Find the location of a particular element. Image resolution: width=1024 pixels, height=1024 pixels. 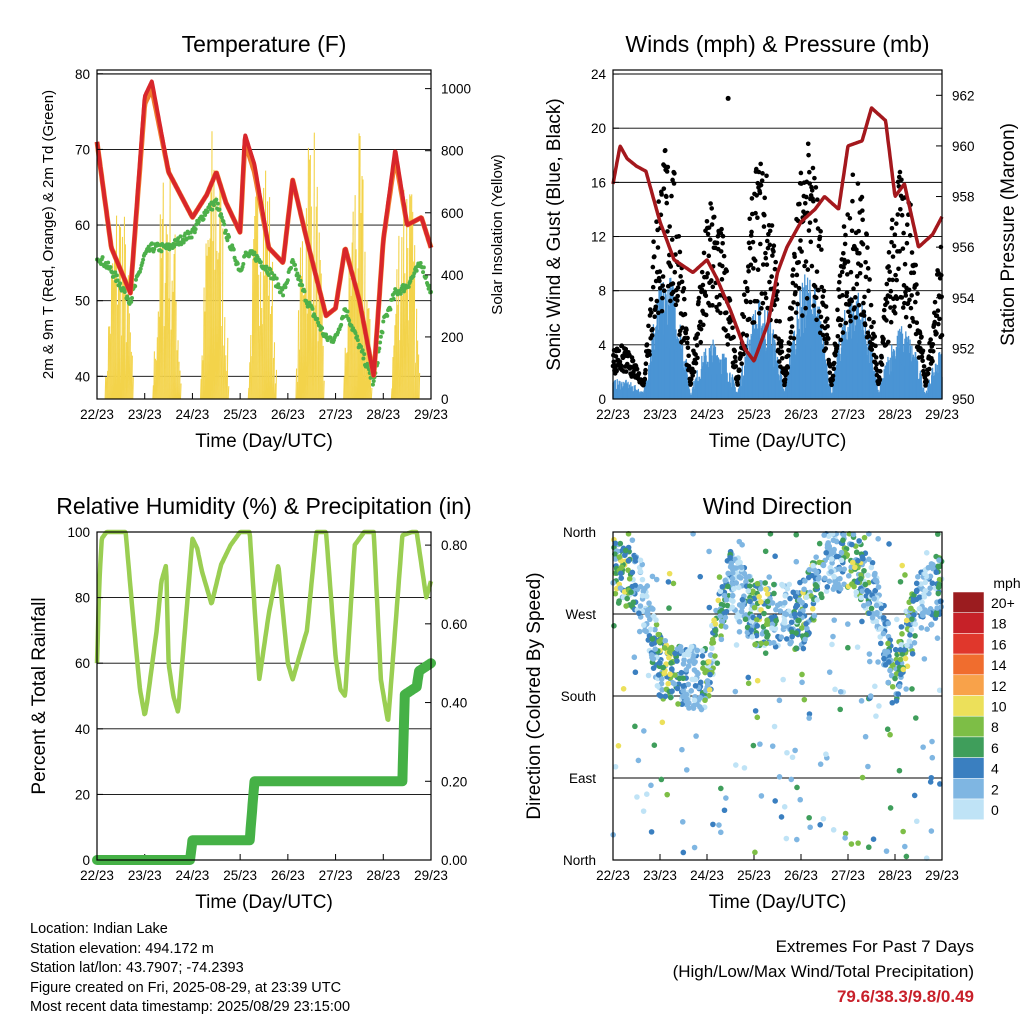

wind-ytick-label-right: 960 is located at coordinates (963, 146).